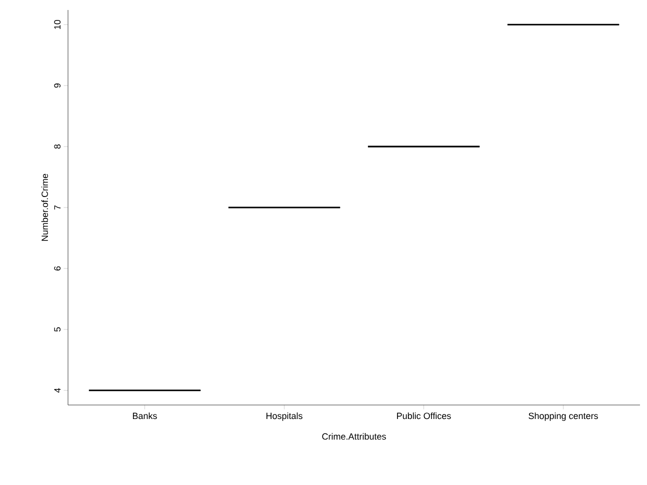 This screenshot has width=647, height=485. Describe the element at coordinates (57, 207) in the screenshot. I see `y-tick-label: 7` at that location.